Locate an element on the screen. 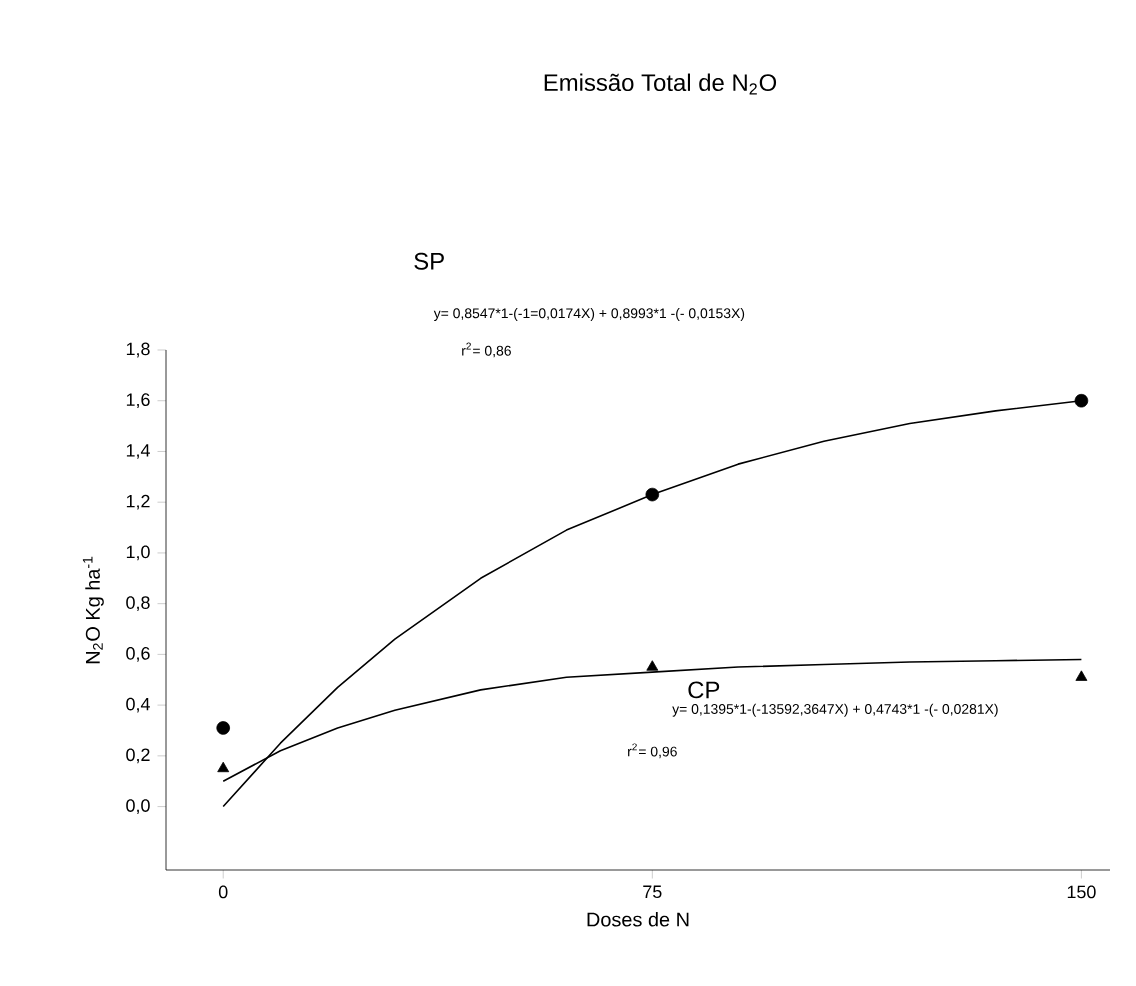 Image resolution: width=1136 pixels, height=986 pixels. text: SP is located at coordinates (429, 261).